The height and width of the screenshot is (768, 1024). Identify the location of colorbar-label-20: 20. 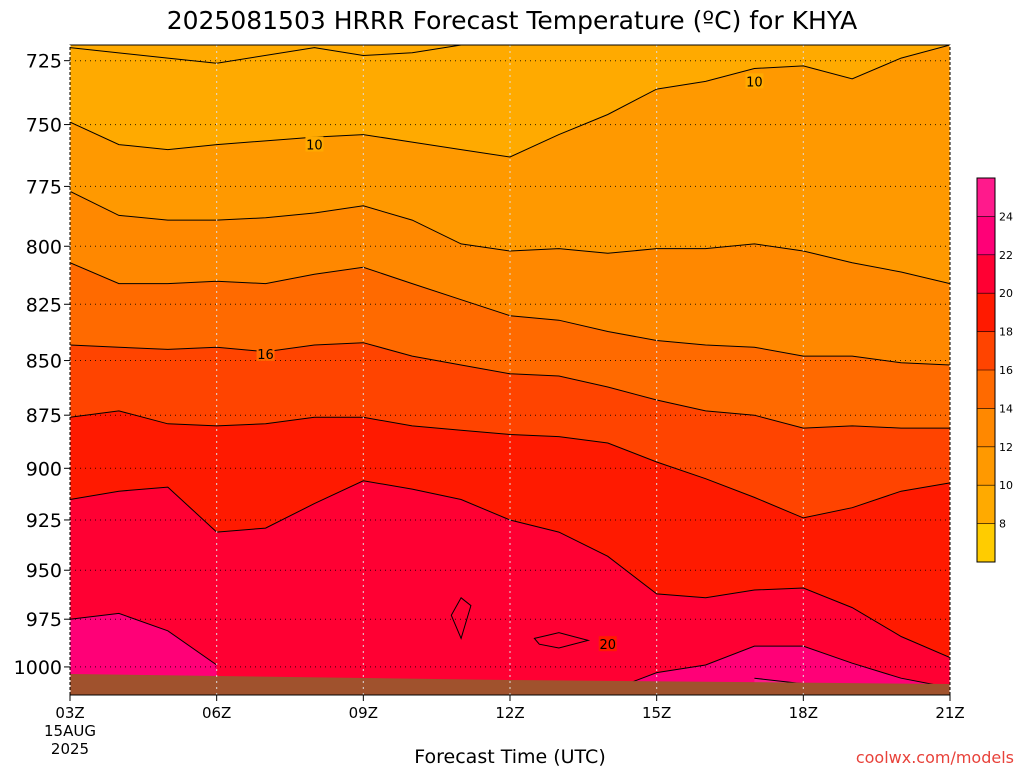
(1006, 293).